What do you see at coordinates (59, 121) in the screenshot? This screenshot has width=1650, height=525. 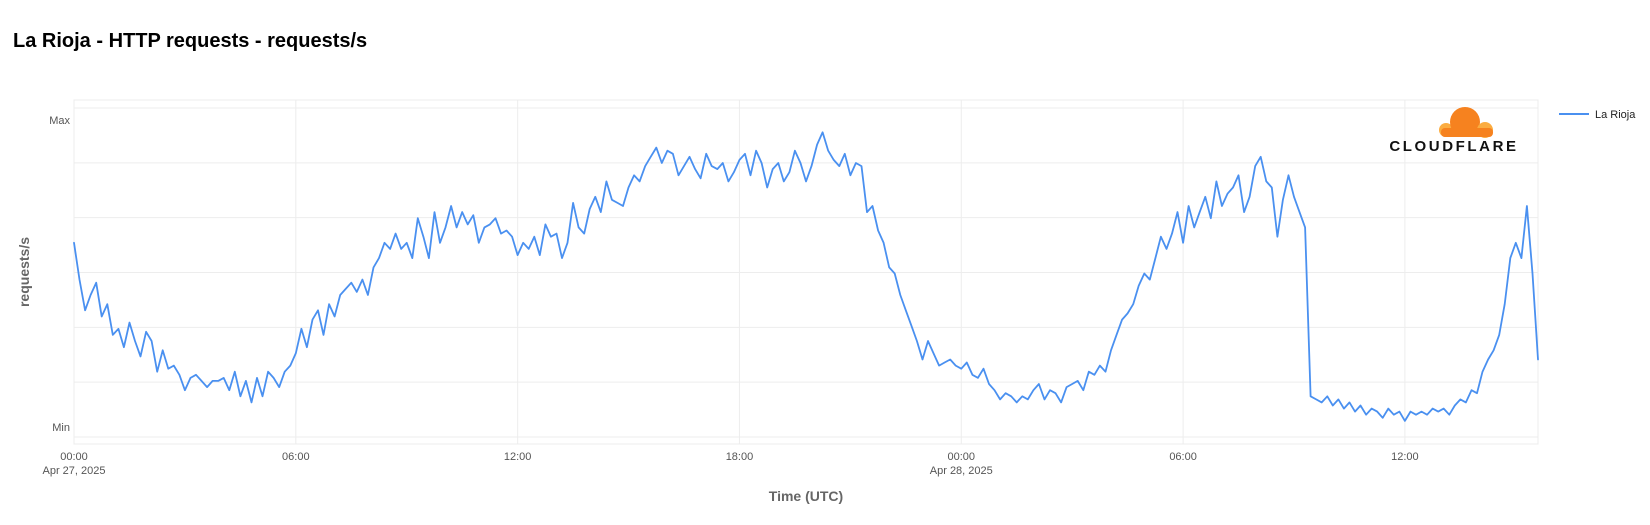 I see `y-tick-label-max: Max` at bounding box center [59, 121].